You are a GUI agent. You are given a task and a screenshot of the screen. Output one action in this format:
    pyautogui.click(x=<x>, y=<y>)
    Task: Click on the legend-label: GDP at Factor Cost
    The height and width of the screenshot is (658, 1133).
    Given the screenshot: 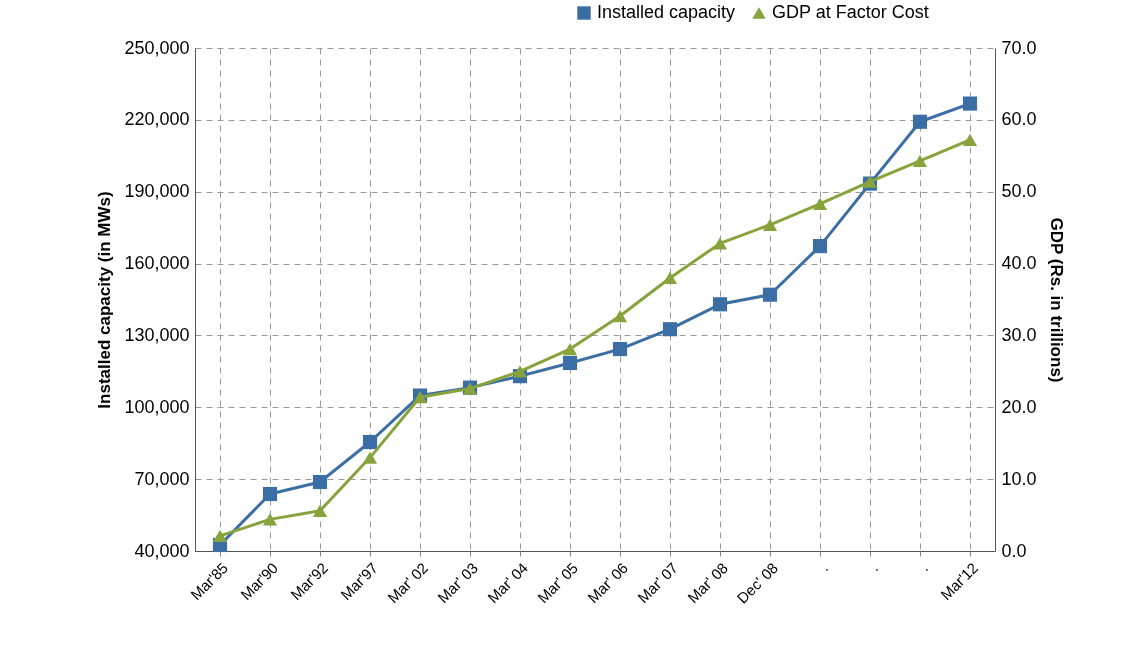 What is the action you would take?
    pyautogui.click(x=850, y=12)
    